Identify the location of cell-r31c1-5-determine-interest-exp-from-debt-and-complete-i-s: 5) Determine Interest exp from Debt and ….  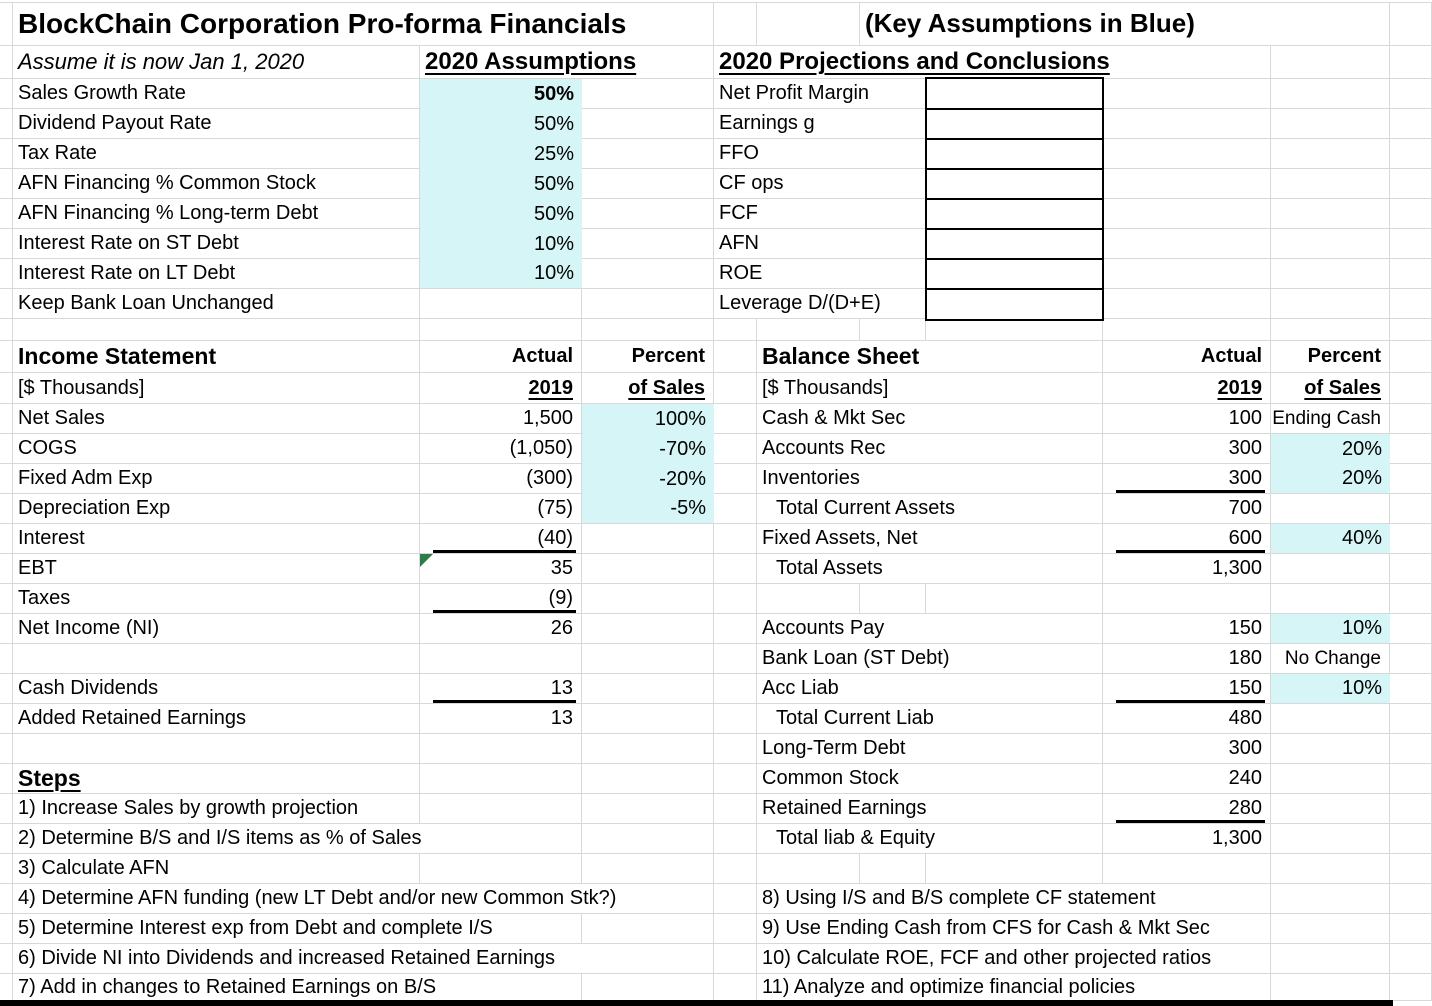
(297, 929).